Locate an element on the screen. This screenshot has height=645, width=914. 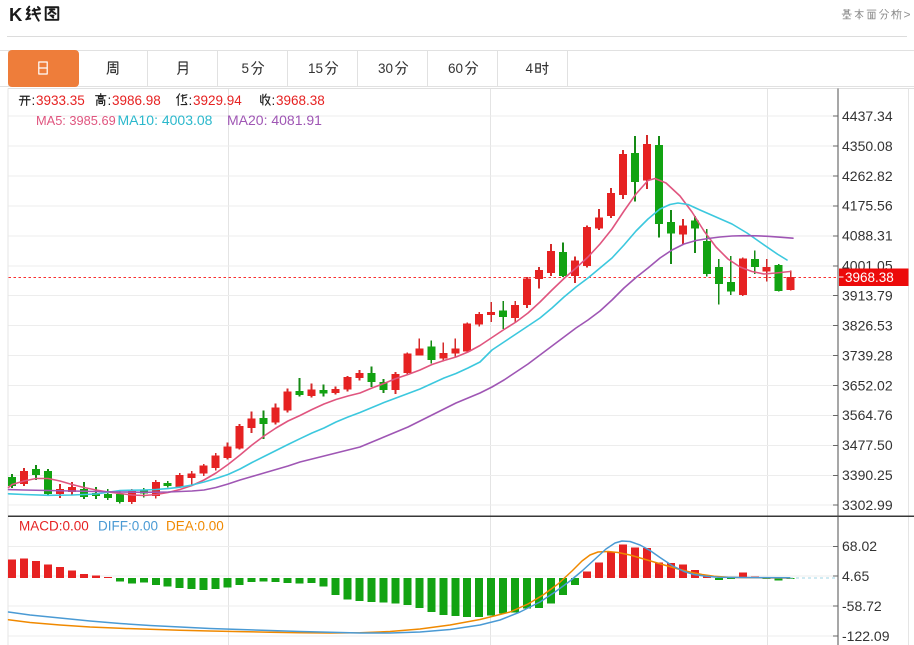
svg-text: 4 is located at coordinates (530, 68).